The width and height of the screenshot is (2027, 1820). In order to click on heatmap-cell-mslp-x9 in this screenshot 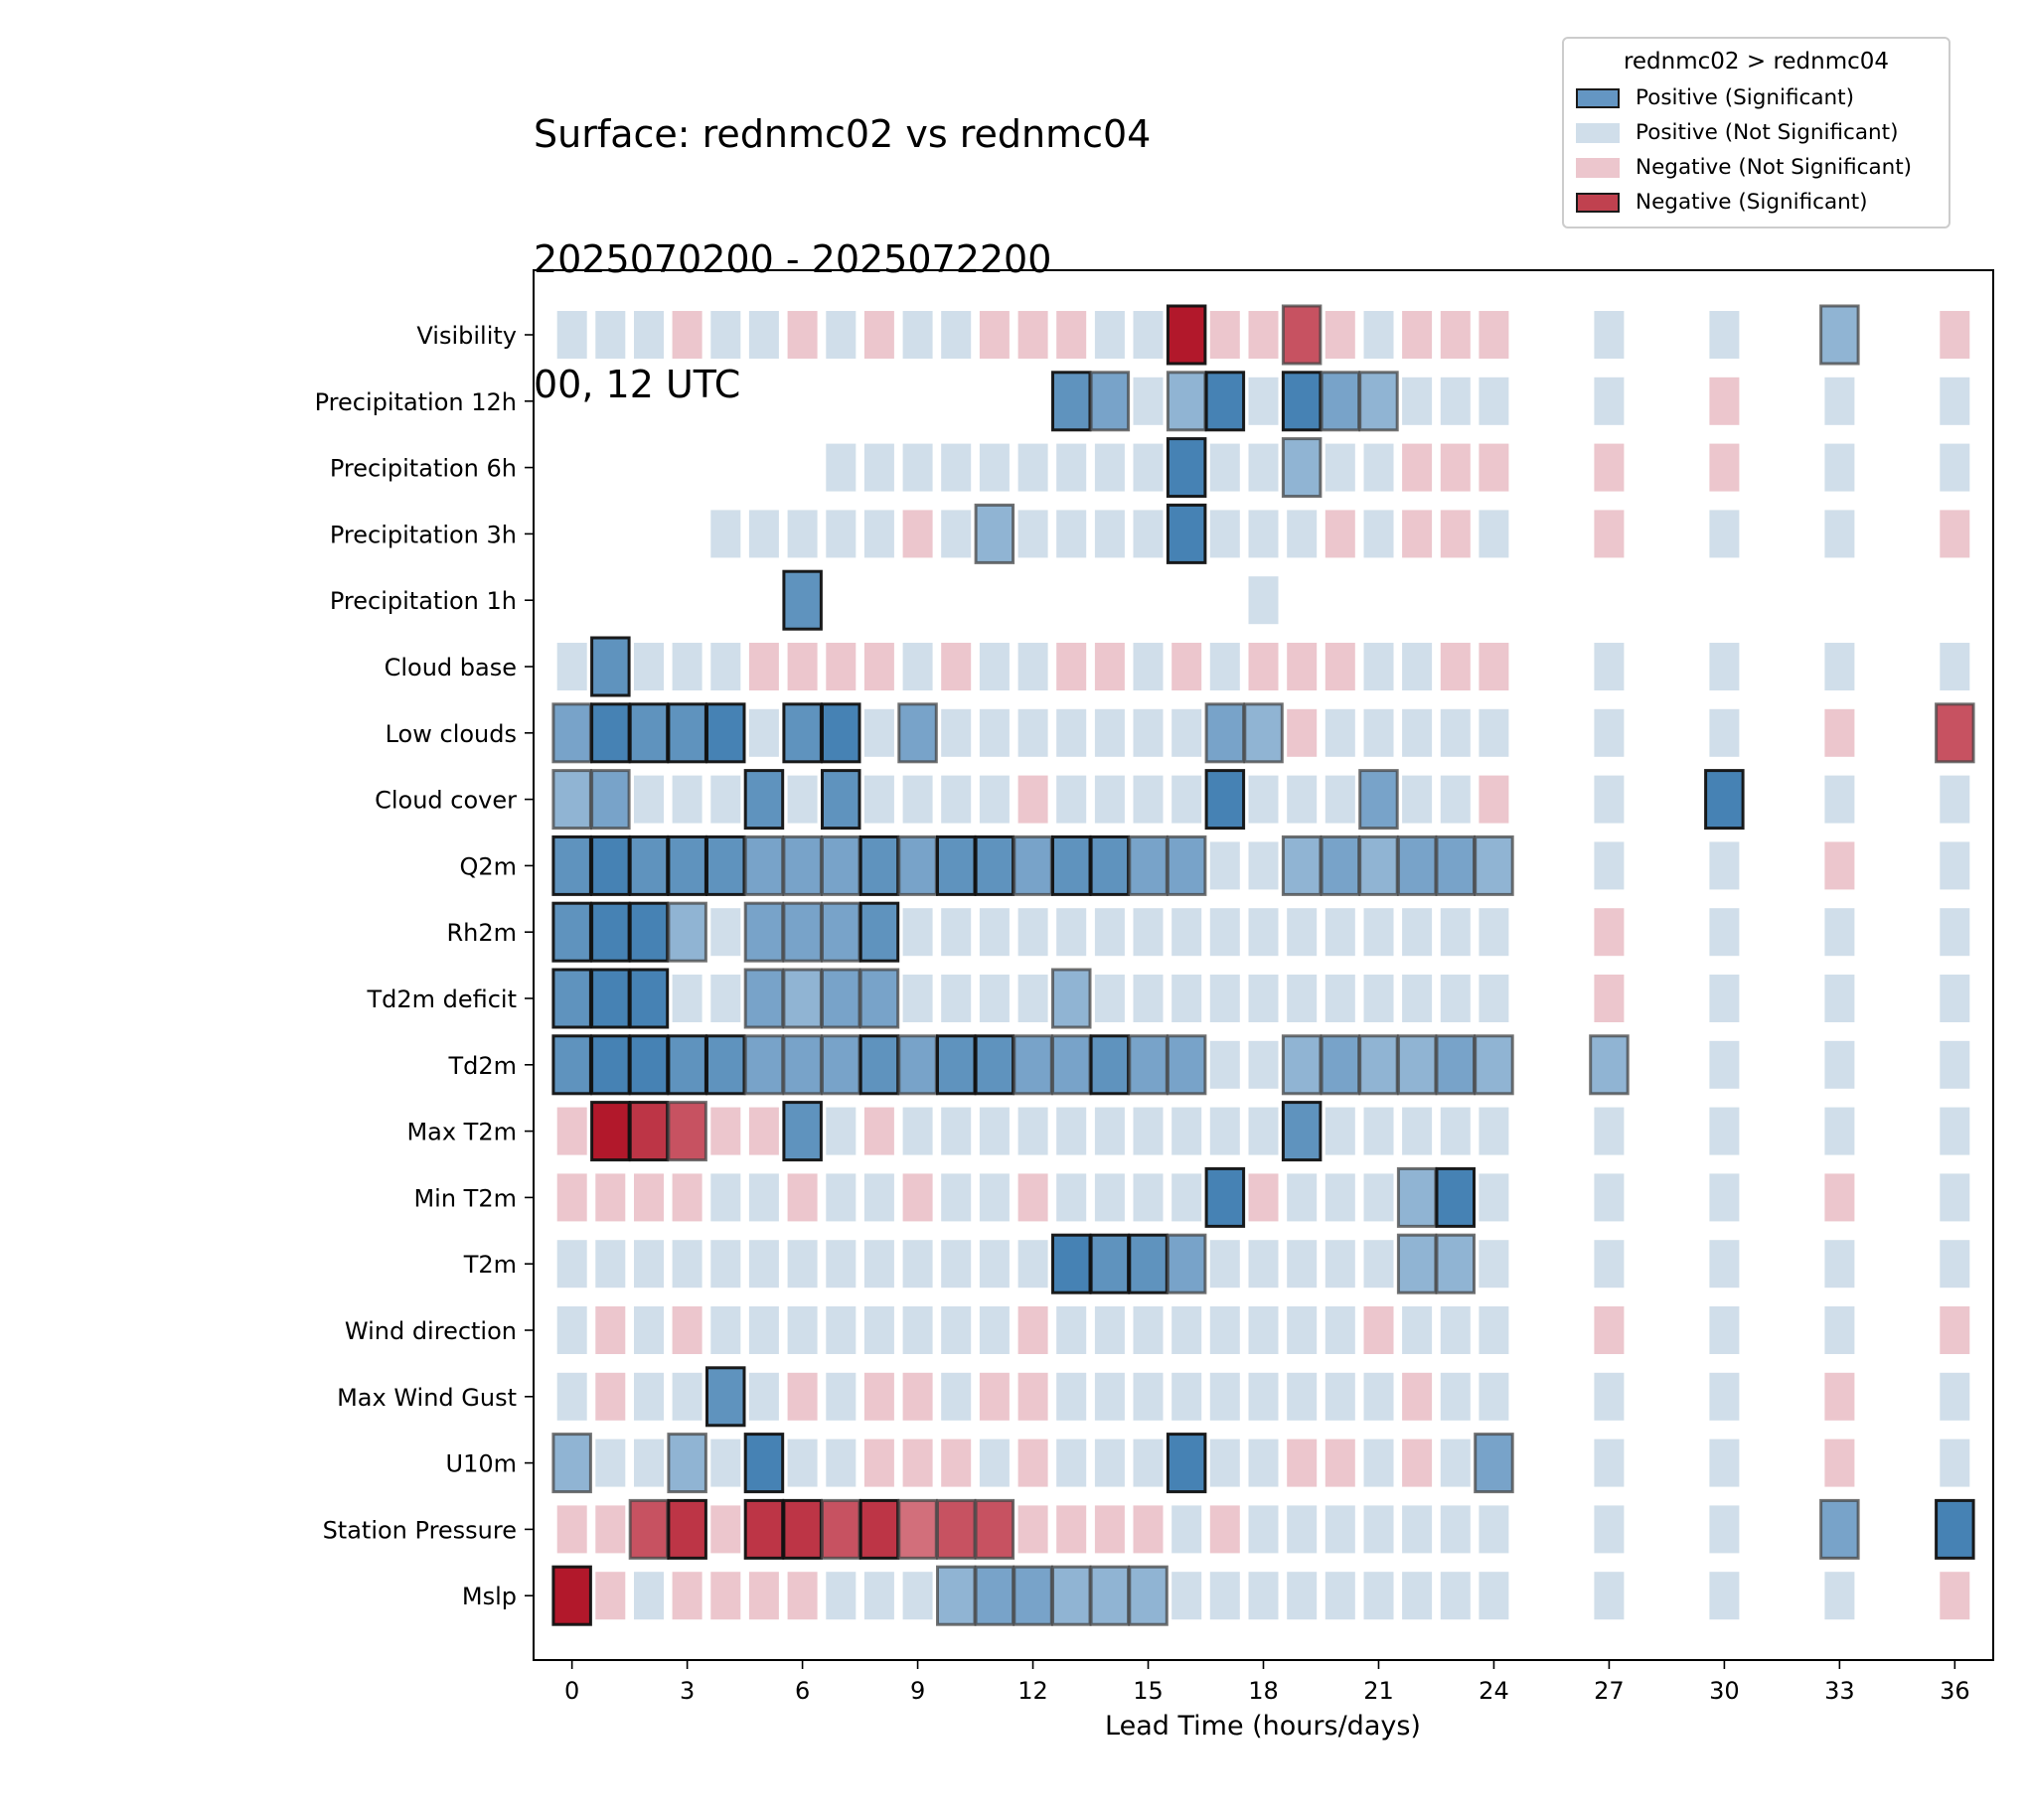, I will do `click(918, 1596)`.